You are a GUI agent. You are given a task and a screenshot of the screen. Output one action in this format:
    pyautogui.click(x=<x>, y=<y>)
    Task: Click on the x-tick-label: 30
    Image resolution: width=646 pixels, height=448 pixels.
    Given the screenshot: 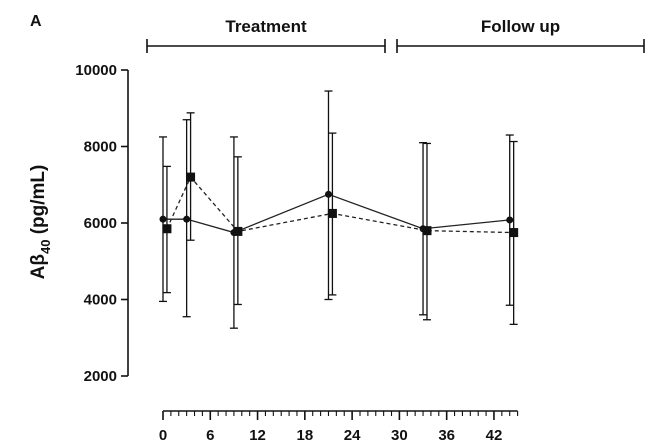 What is the action you would take?
    pyautogui.click(x=399, y=435)
    